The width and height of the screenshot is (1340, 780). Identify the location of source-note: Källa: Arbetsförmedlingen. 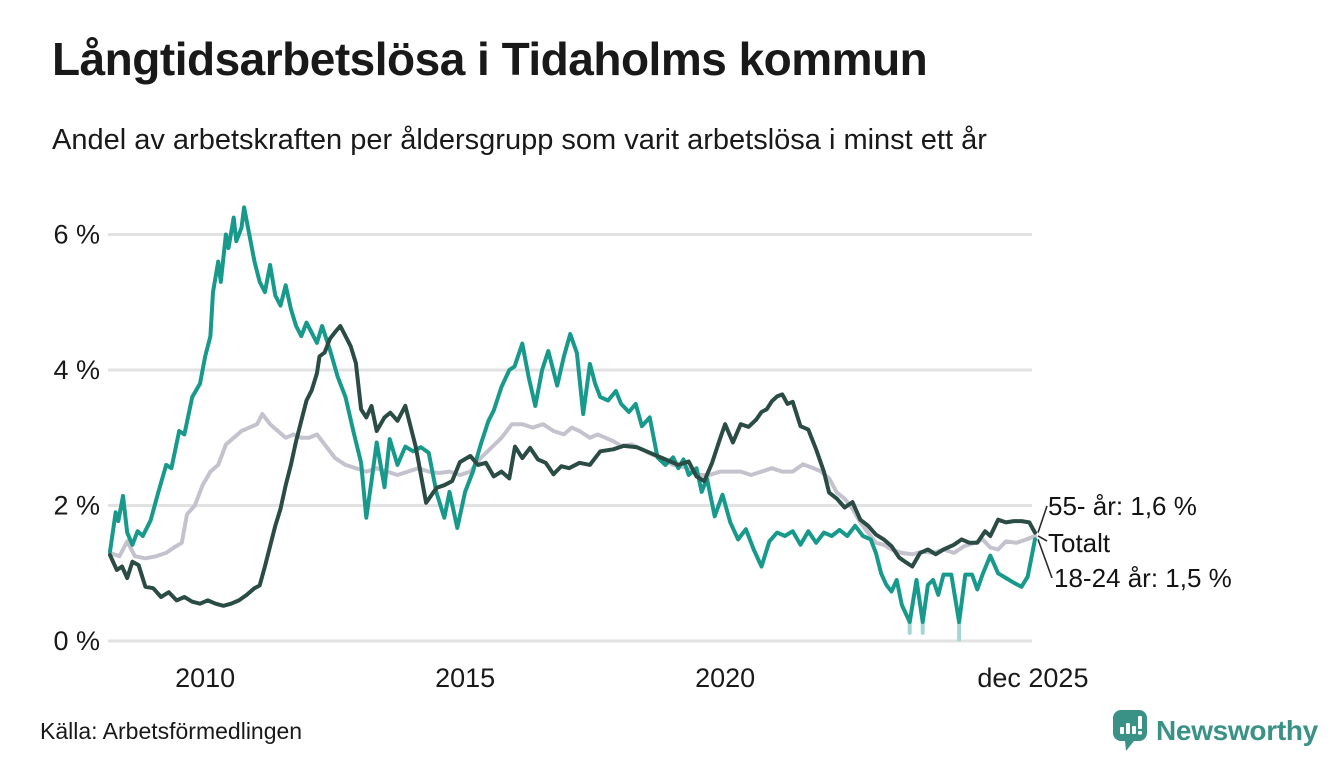
(171, 731).